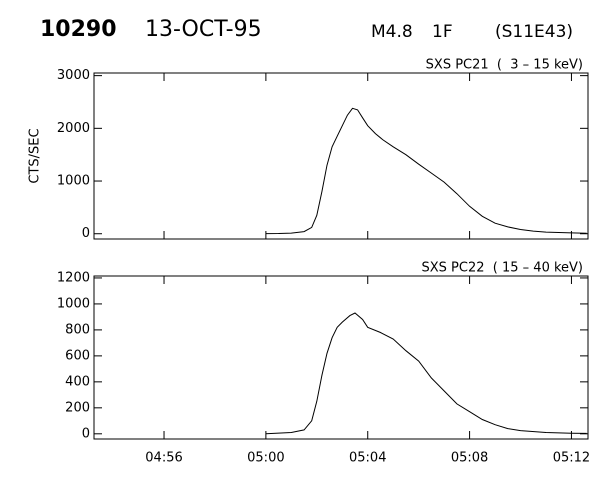 The height and width of the screenshot is (480, 600). I want to click on flare-class: M4.8, so click(392, 32).